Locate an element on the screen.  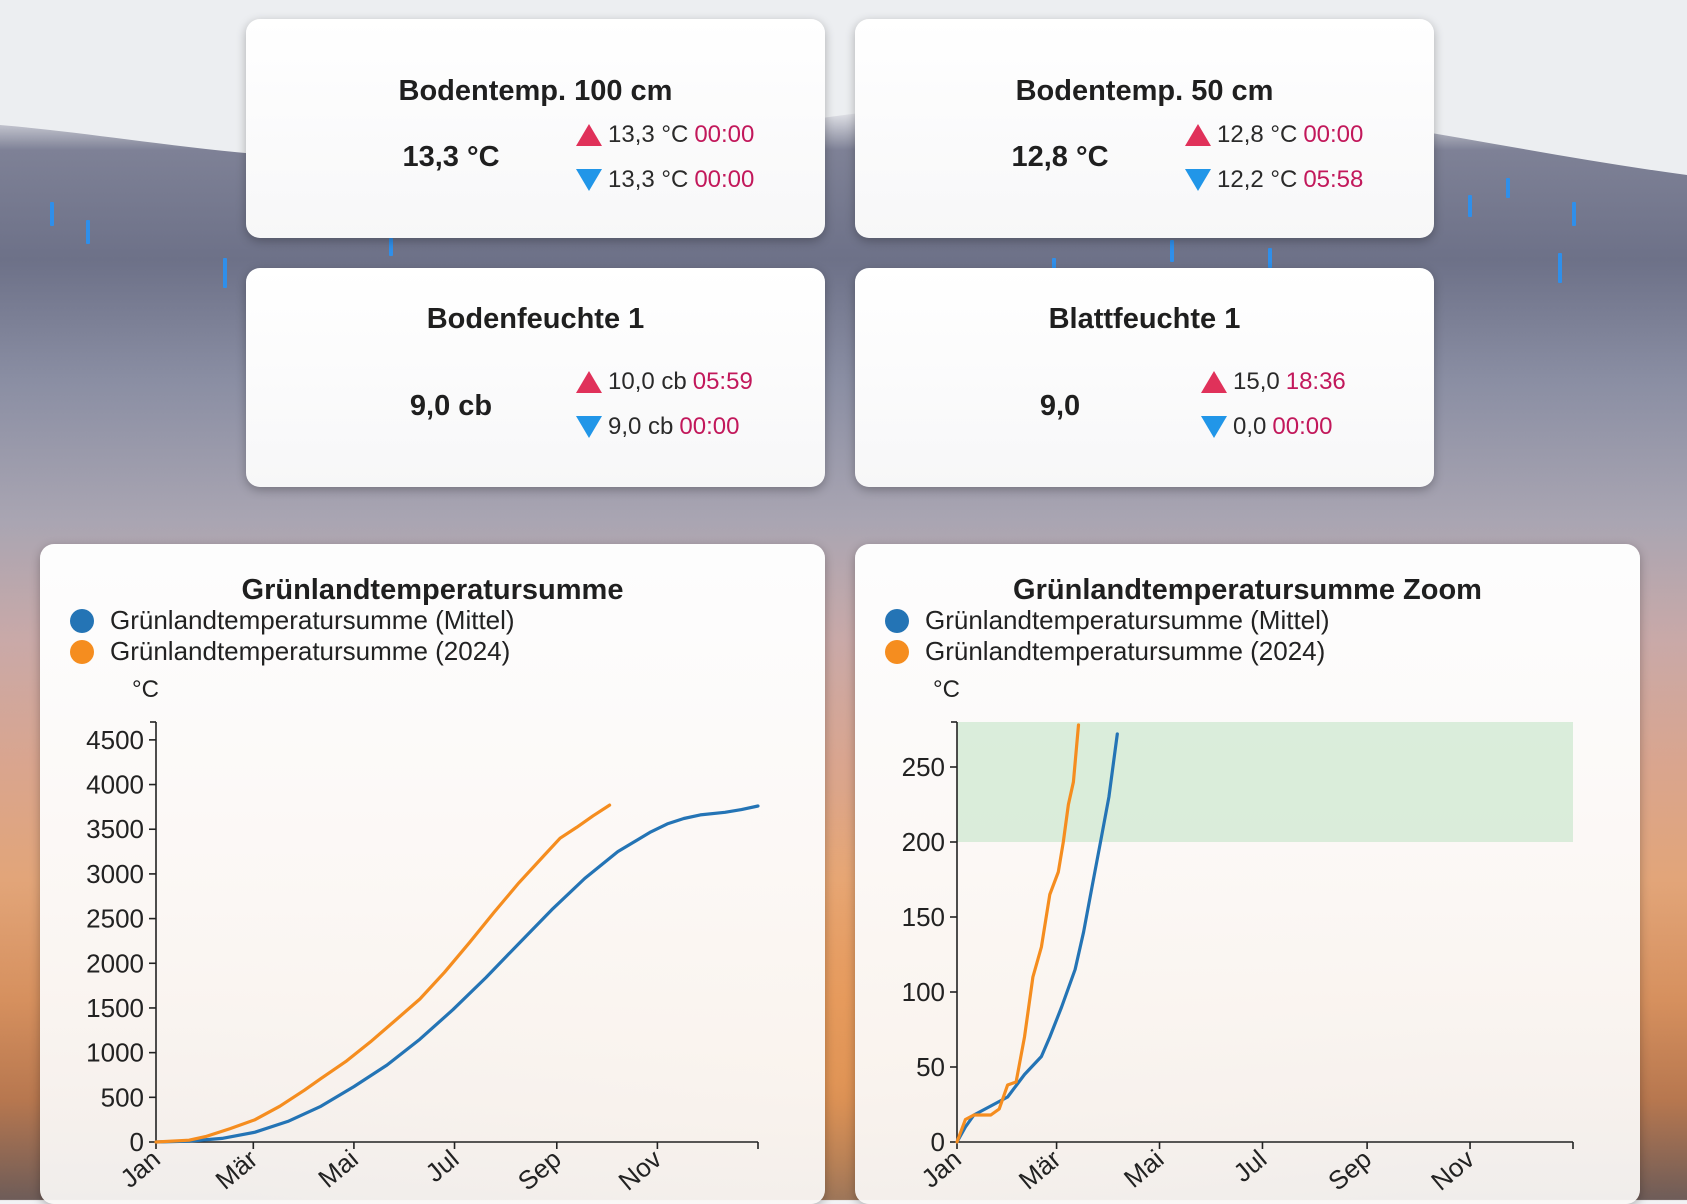
max-row: 10,0 cb 05:59 is located at coordinates (664, 382).